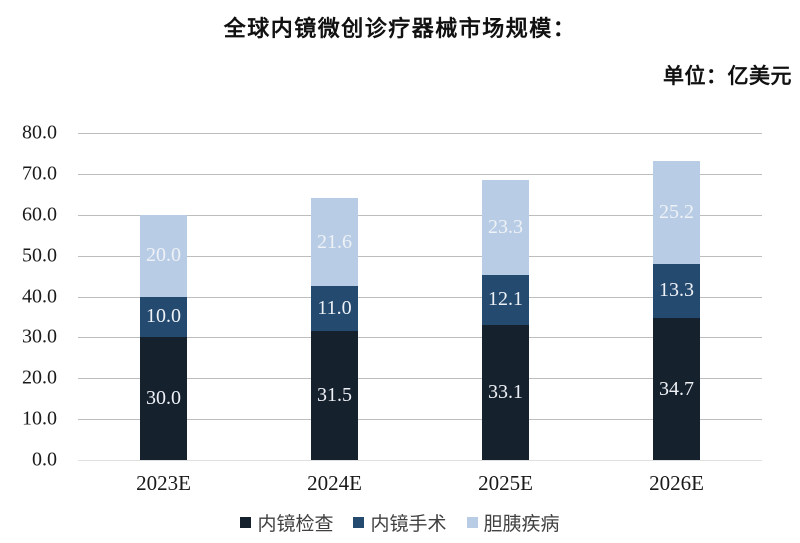  I want to click on y-tick-label-50: 50.0, so click(39, 255).